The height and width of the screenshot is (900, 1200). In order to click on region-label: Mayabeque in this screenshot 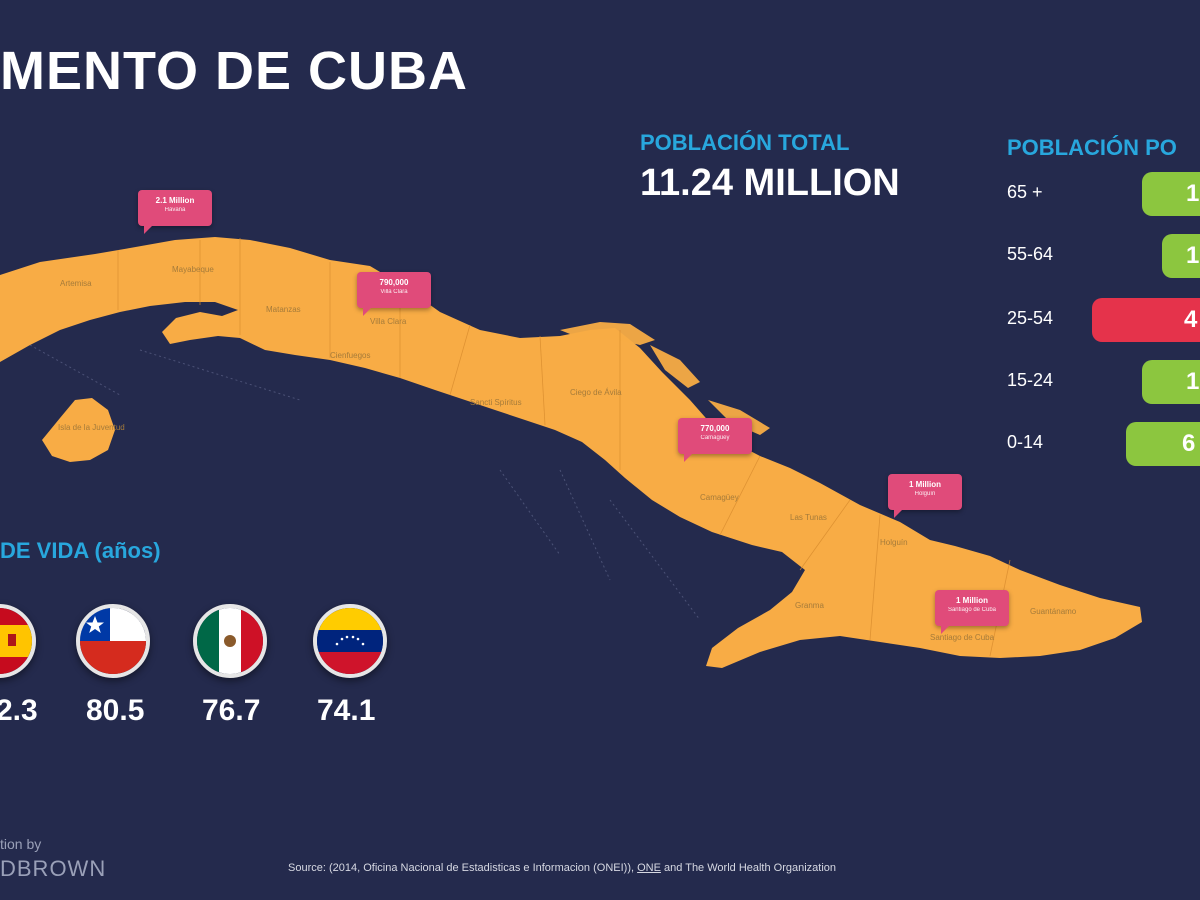, I will do `click(193, 269)`.